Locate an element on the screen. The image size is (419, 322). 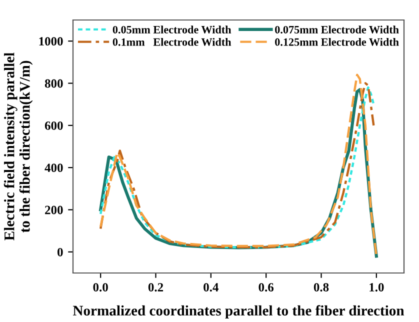
x-tick-label: 0.4 is located at coordinates (211, 287).